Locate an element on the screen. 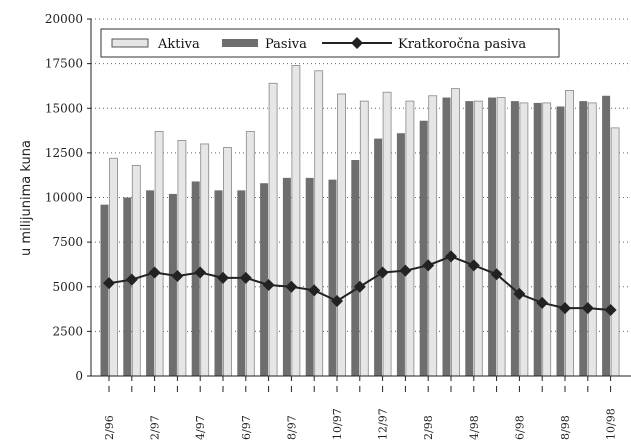 This screenshot has height=446, width=631. x-tick-label: 2/98 is located at coordinates (428, 427).